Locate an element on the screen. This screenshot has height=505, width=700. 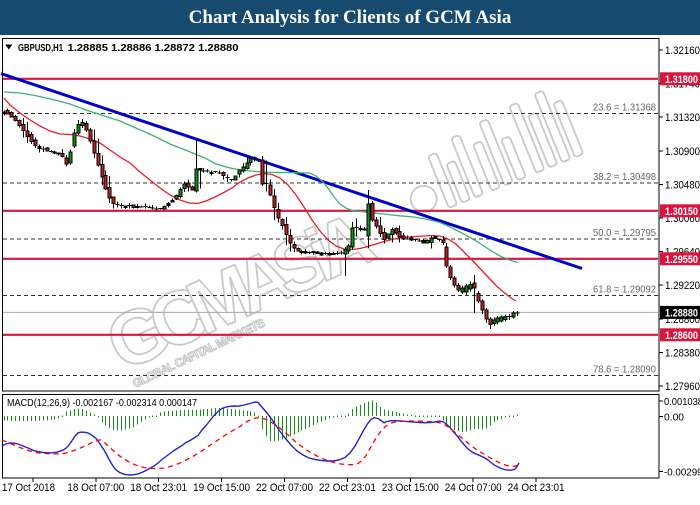
svg-text: 18 Oct 07:00 is located at coordinates (95, 488).